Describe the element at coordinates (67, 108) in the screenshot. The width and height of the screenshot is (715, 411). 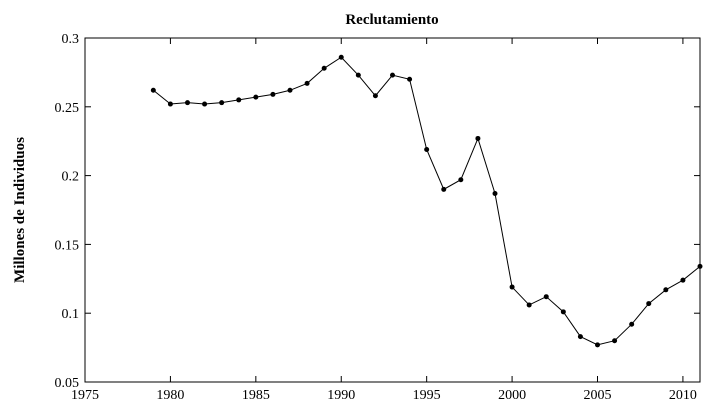
I see `y-tick-label: 0.25` at that location.